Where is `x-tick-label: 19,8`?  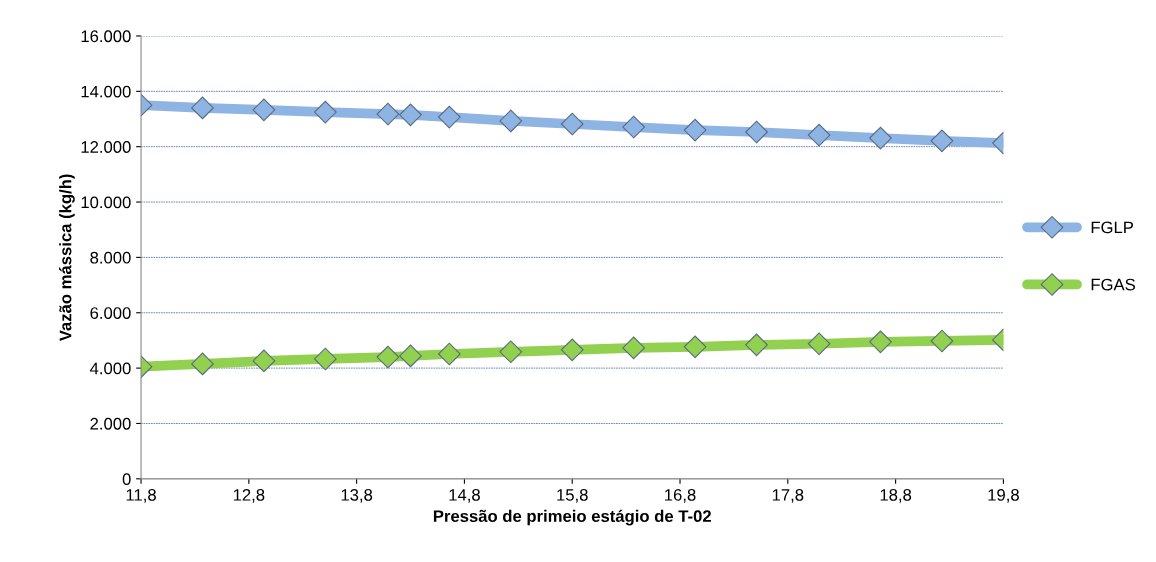 x-tick-label: 19,8 is located at coordinates (1003, 495).